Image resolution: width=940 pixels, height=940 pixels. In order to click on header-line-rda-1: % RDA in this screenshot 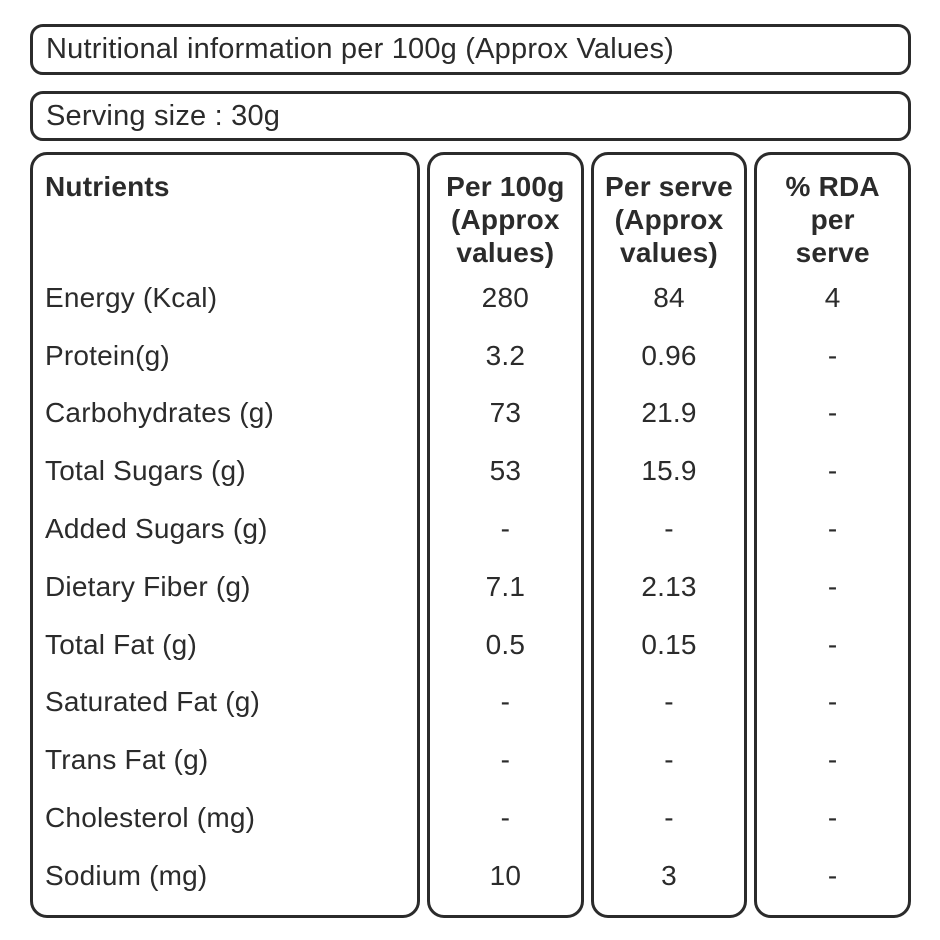, I will do `click(832, 186)`.